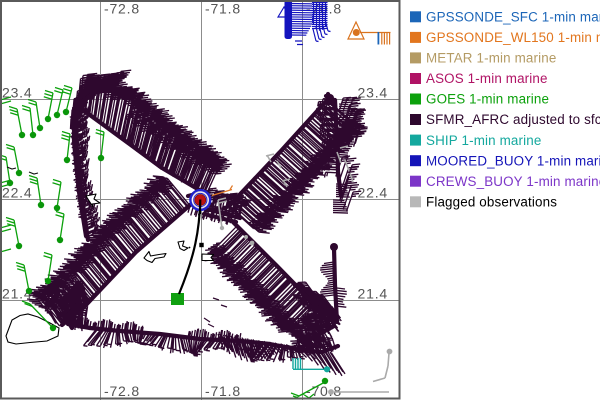 The height and width of the screenshot is (405, 600). What do you see at coordinates (513, 37) in the screenshot?
I see `svg-text: GPSSONDE_WL150 1-min marine` at bounding box center [513, 37].